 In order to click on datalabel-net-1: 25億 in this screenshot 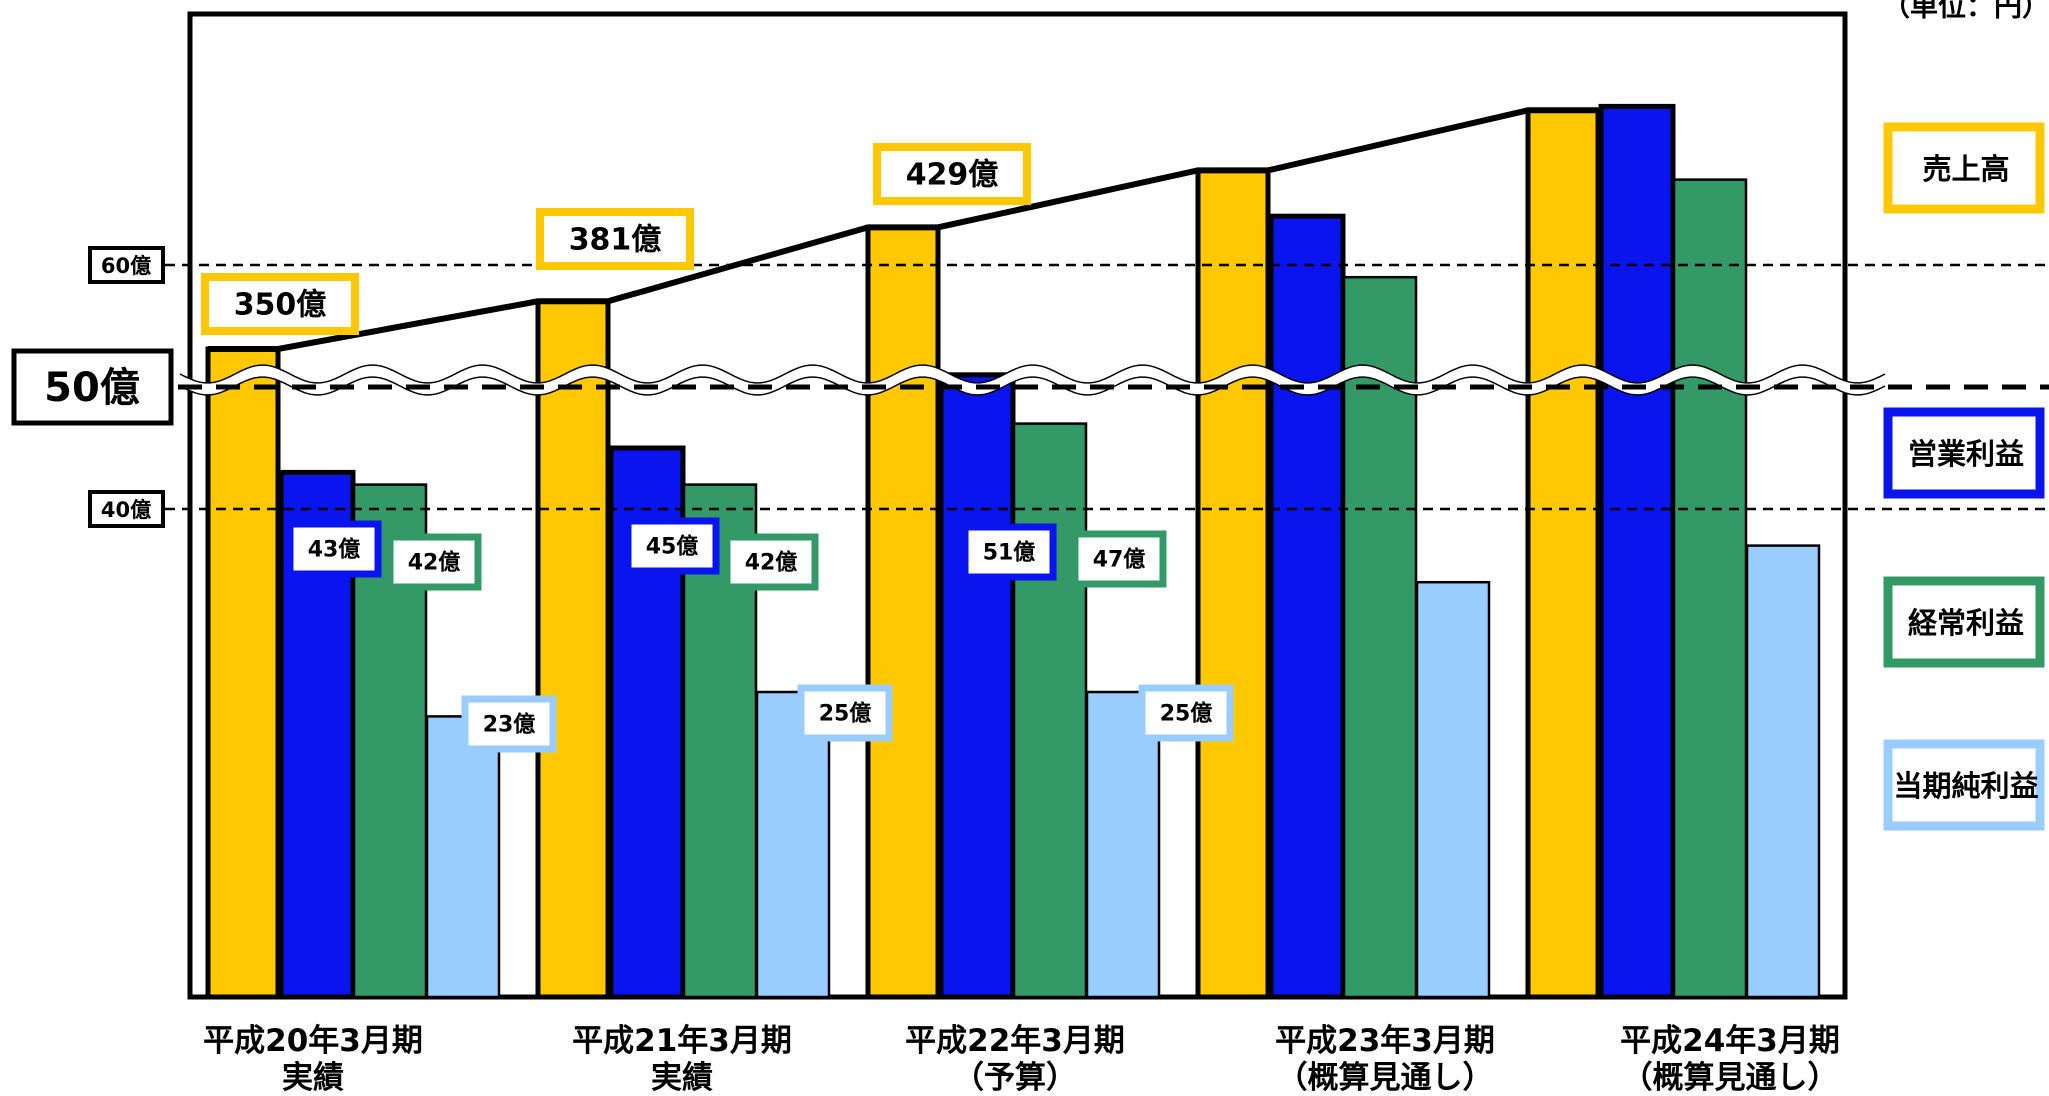, I will do `click(845, 714)`.